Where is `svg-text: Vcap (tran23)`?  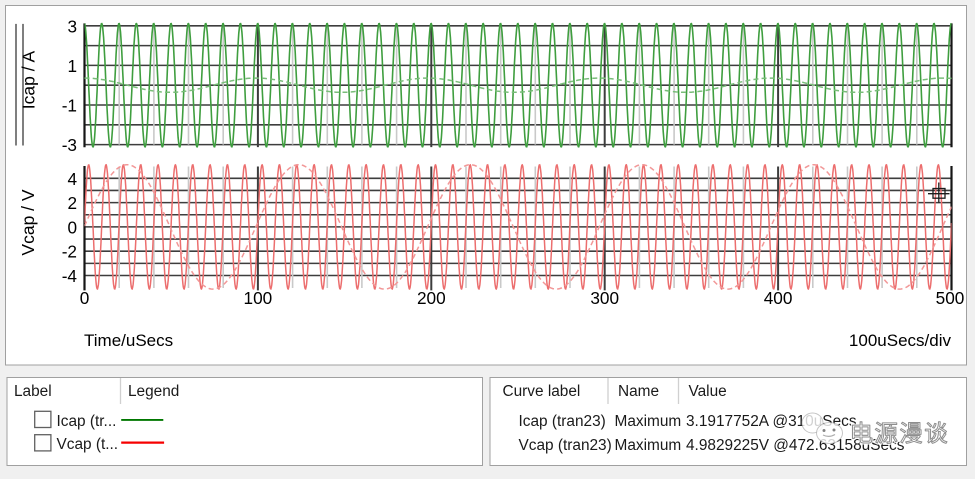
svg-text: Vcap (tran23) is located at coordinates (565, 445).